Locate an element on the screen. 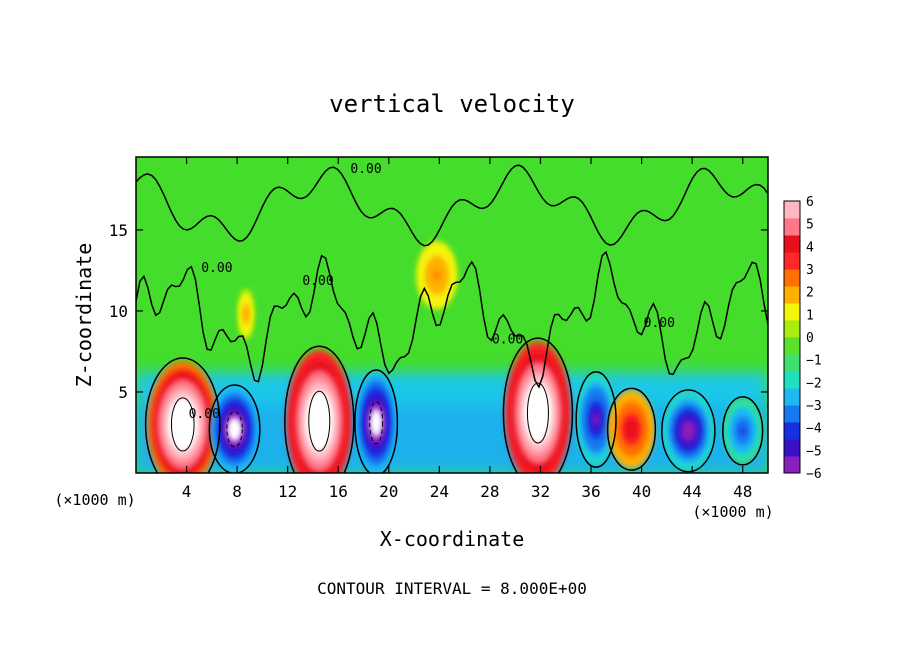 This screenshot has height=654, width=904. colorbar-tick-label: 3 is located at coordinates (810, 270).